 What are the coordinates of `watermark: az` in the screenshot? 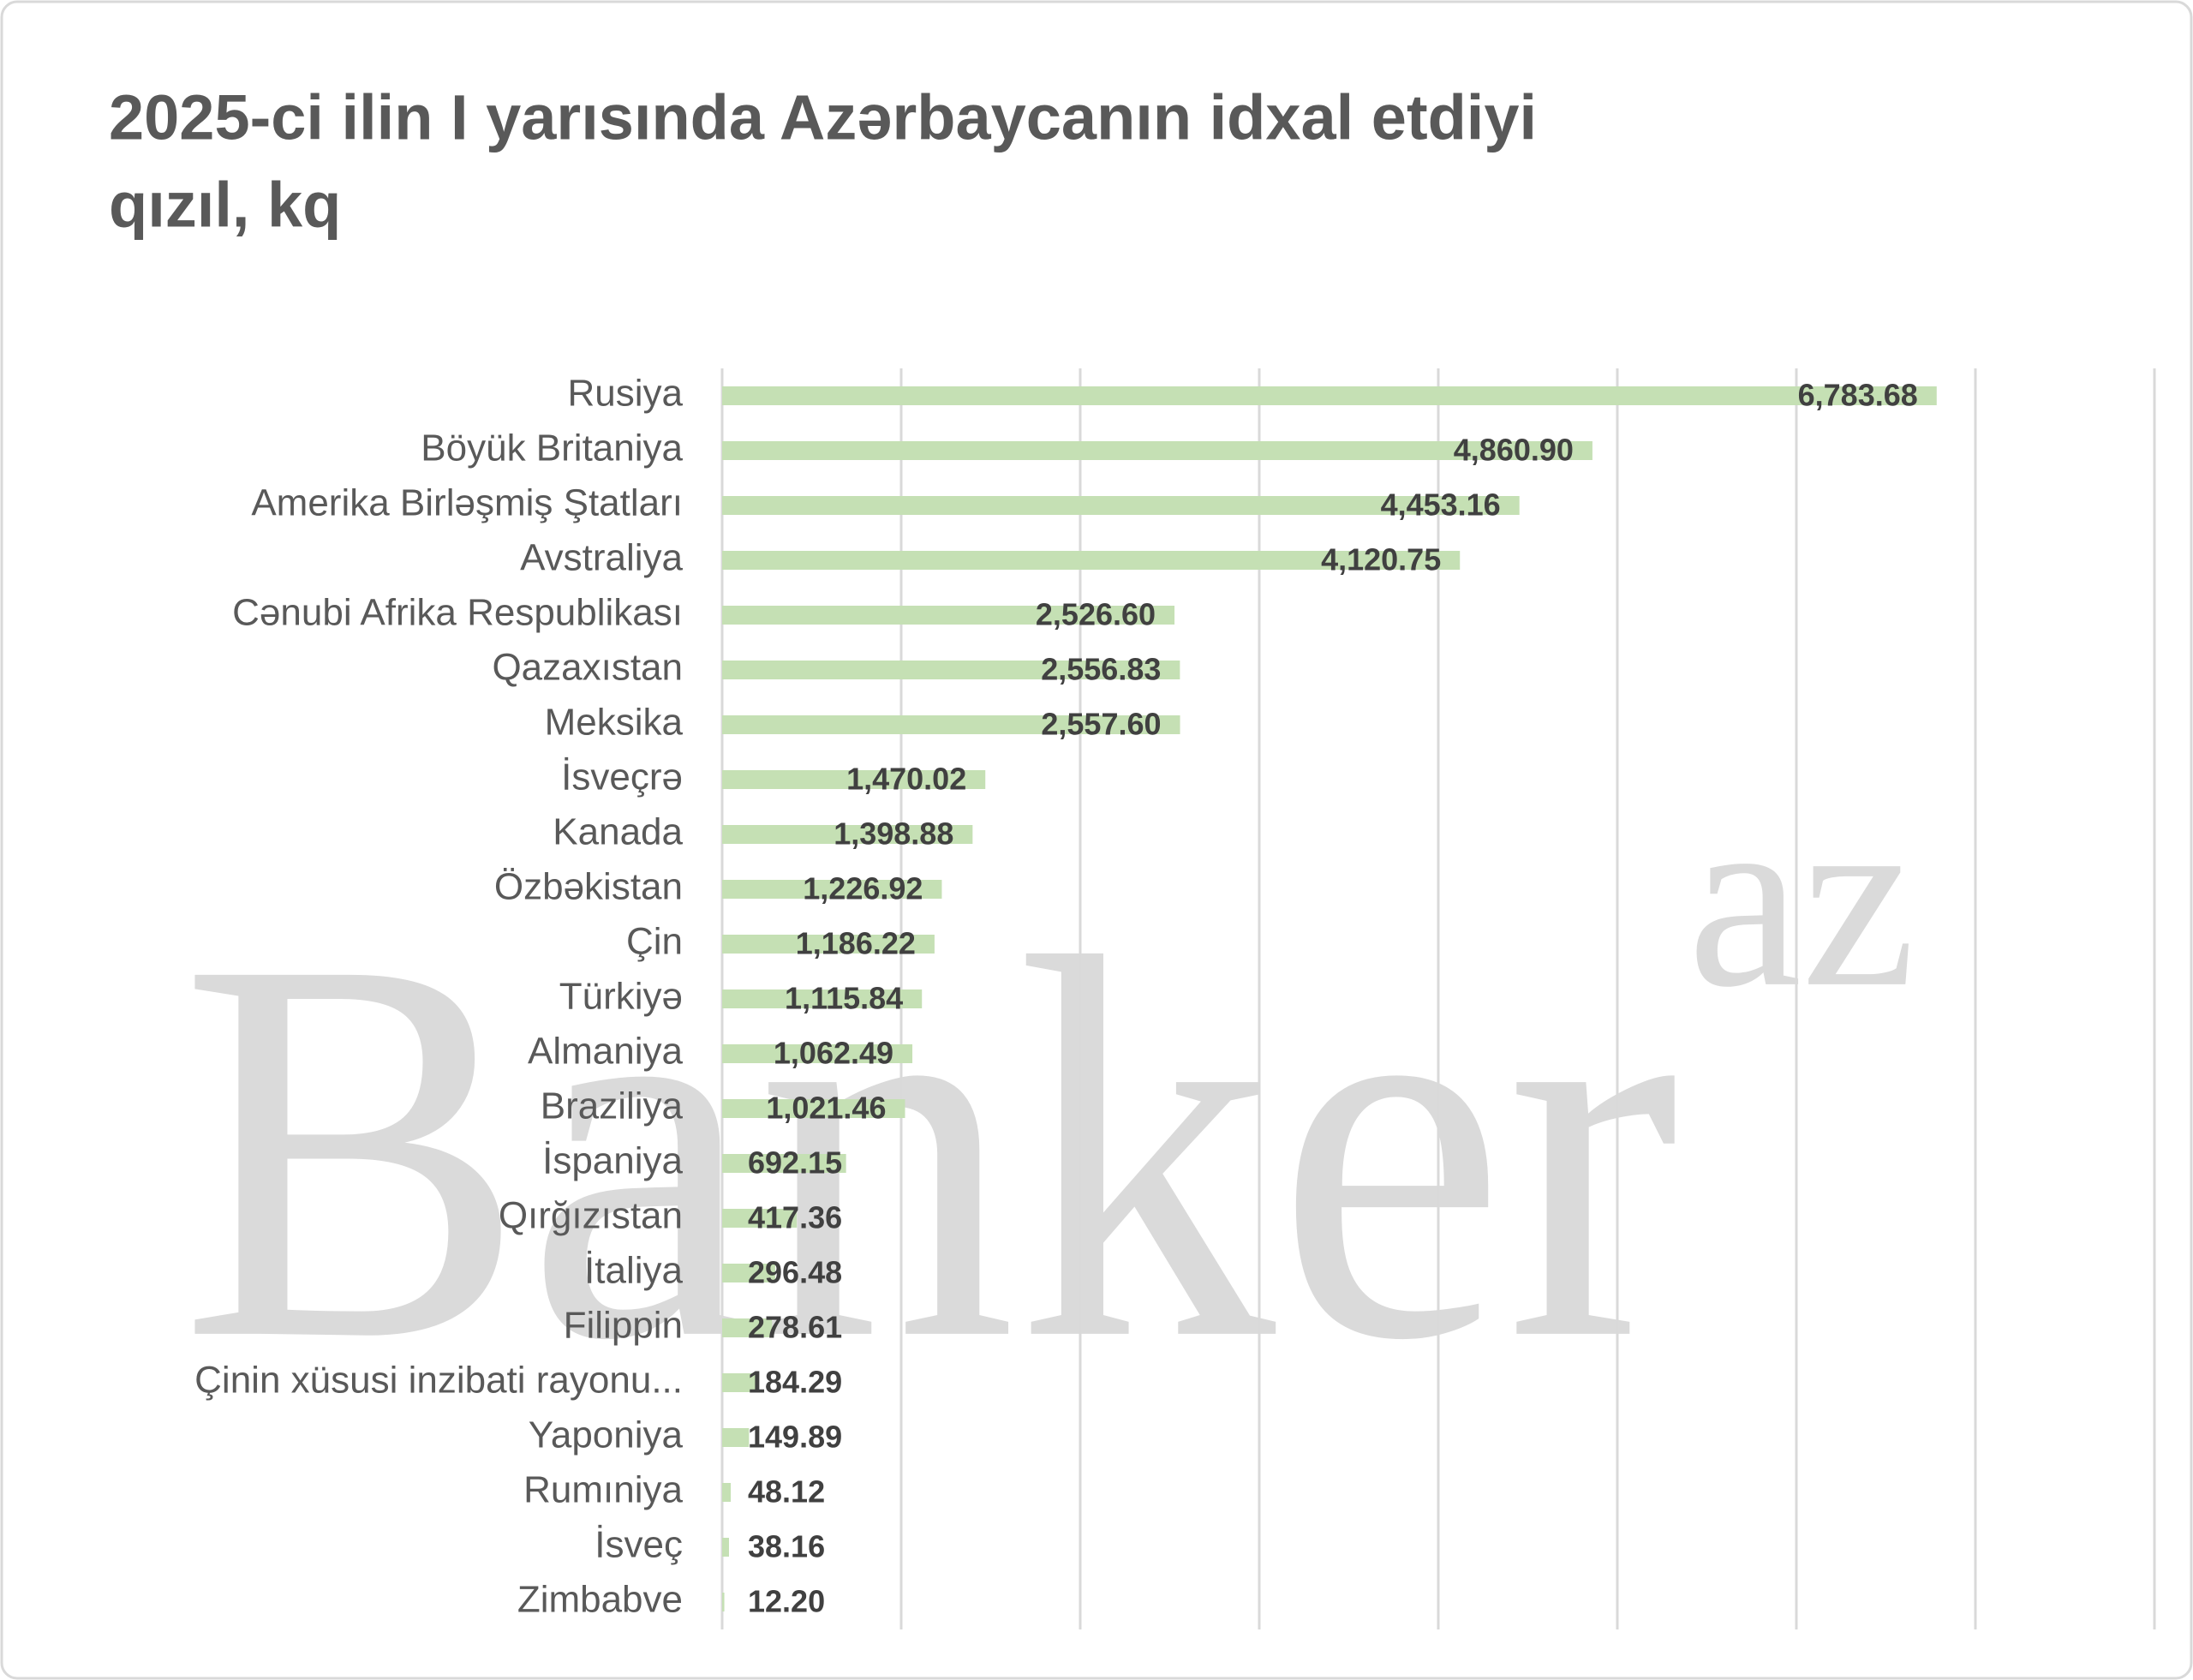 It's located at (1801, 898).